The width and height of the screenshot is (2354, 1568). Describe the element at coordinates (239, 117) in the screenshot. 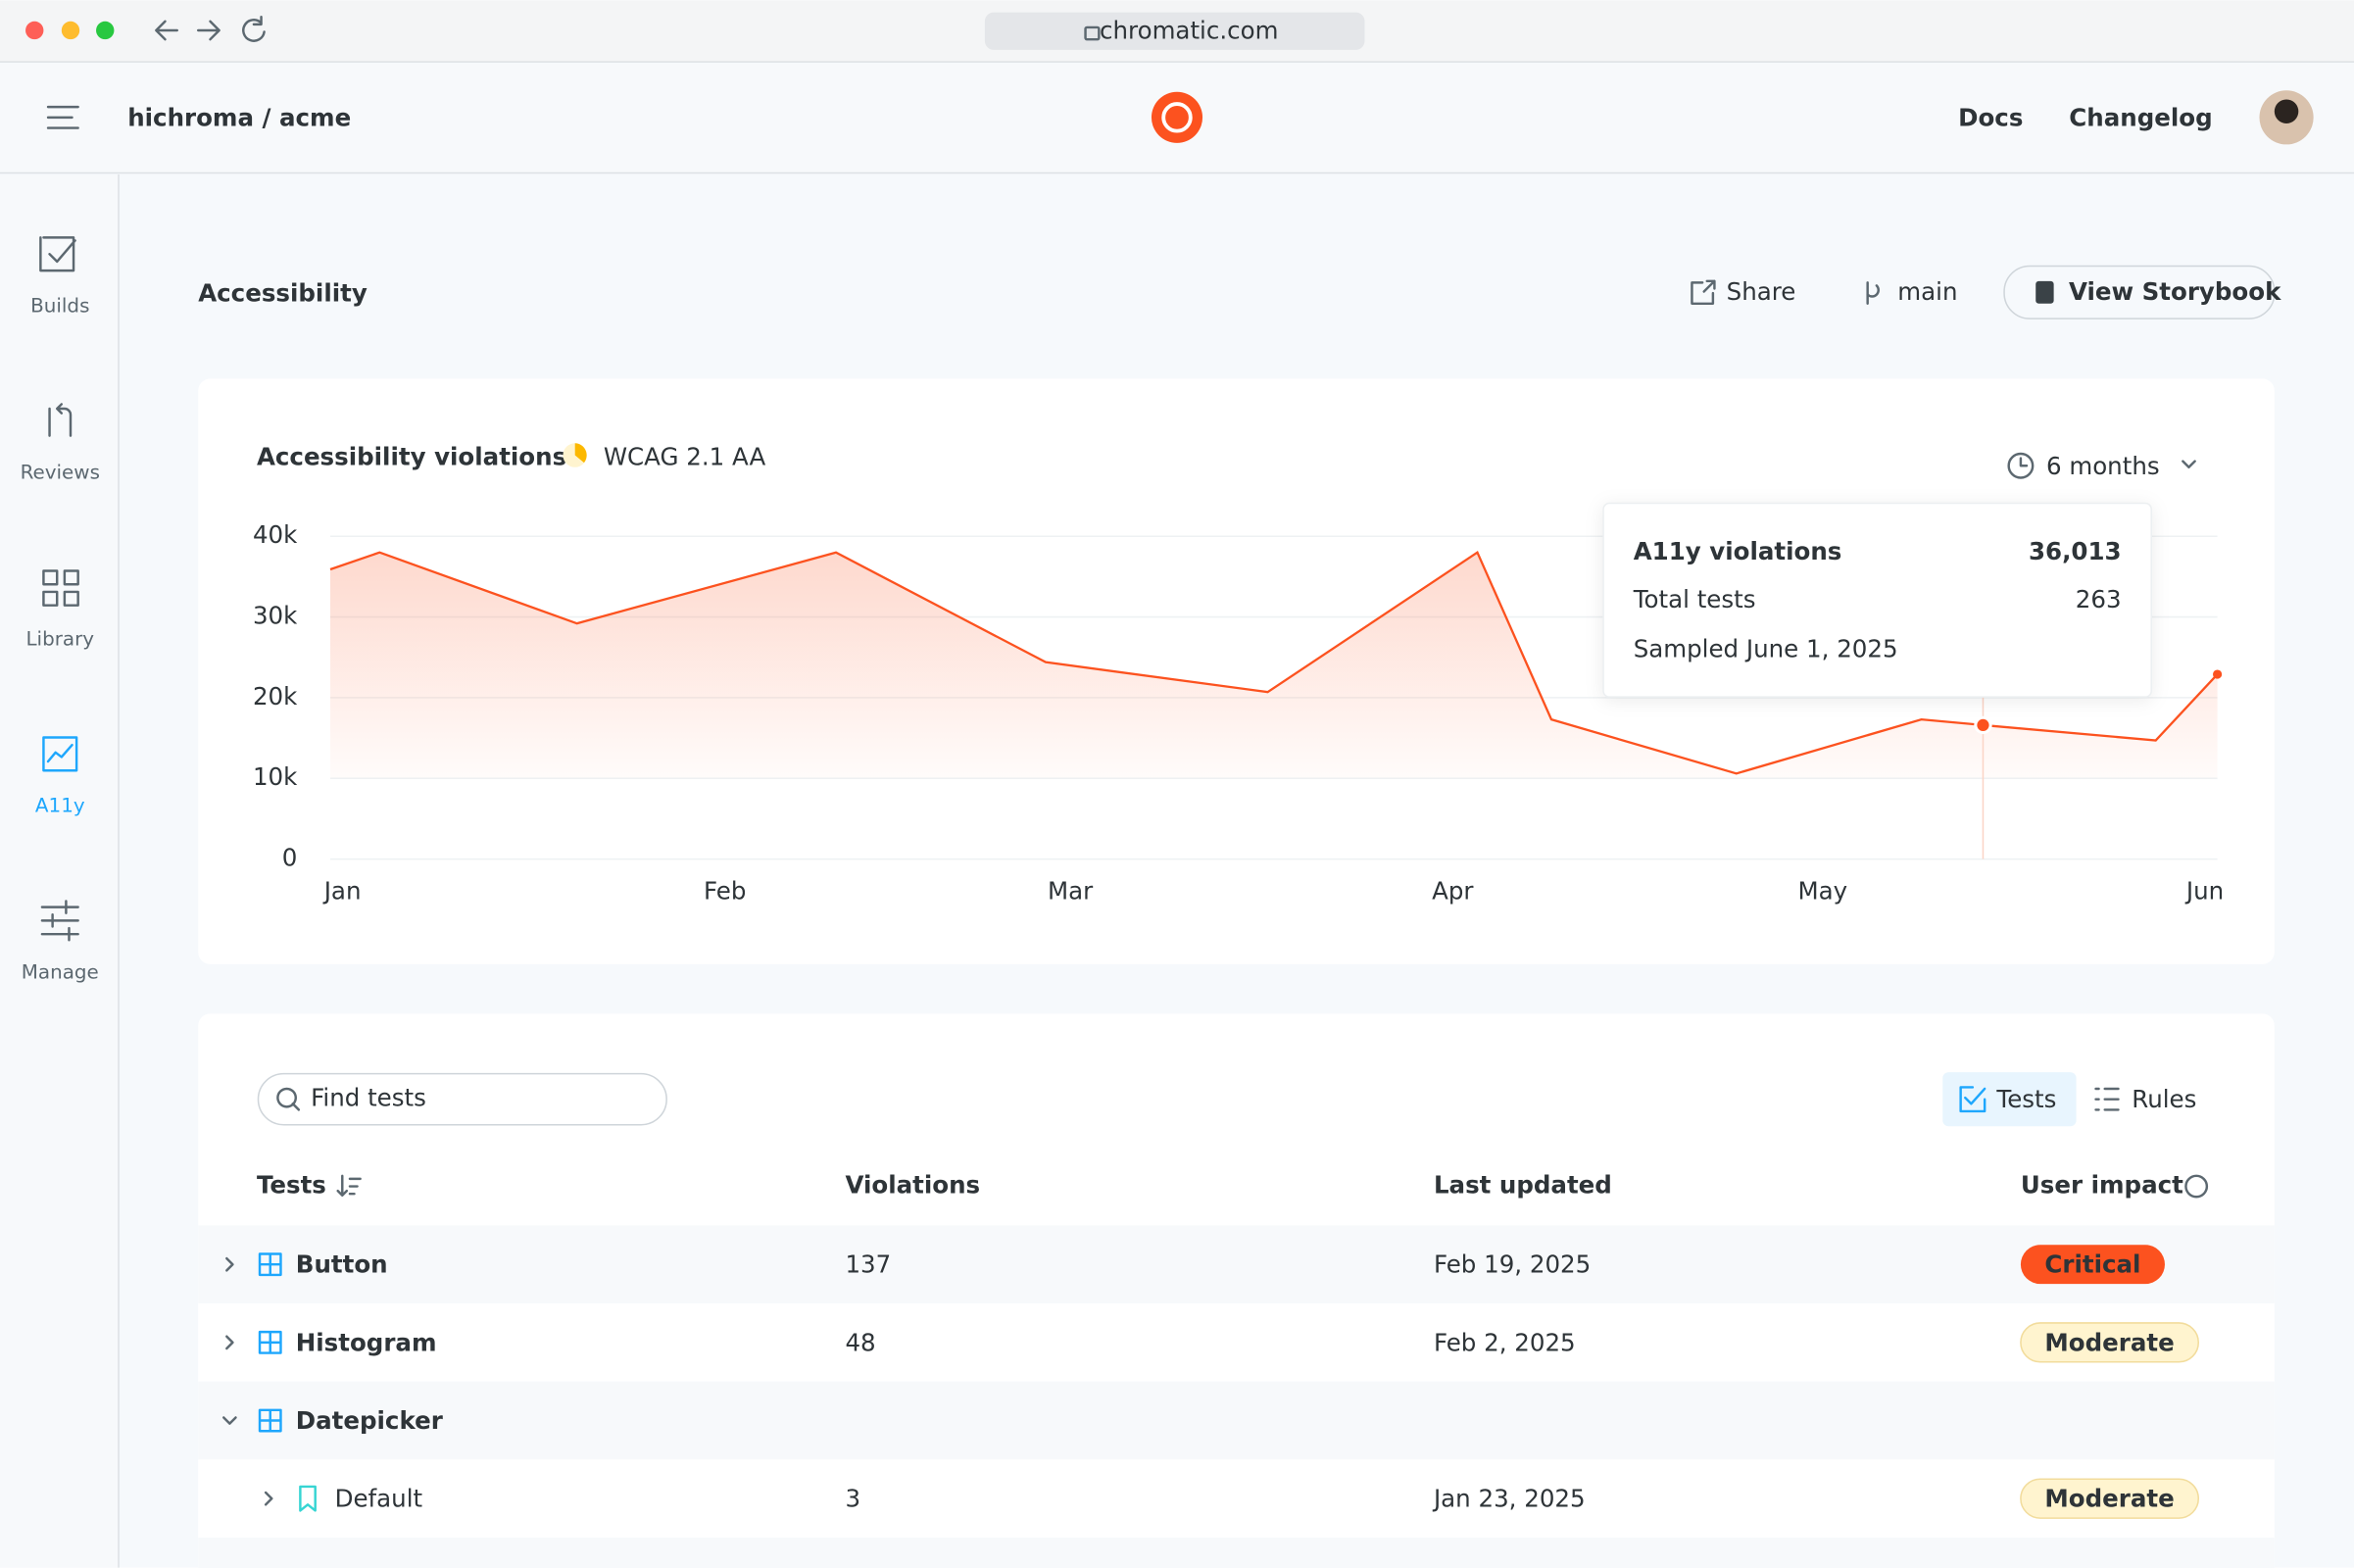

I see `breadcrumb: hichroma / acme` at that location.